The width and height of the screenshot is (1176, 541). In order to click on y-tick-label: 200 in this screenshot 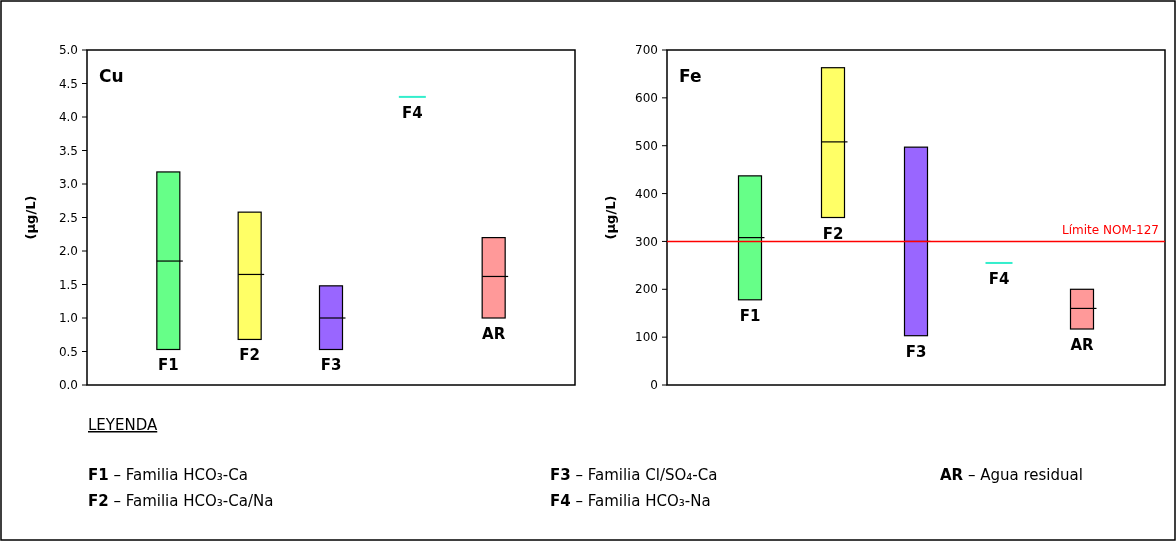, I will do `click(646, 289)`.